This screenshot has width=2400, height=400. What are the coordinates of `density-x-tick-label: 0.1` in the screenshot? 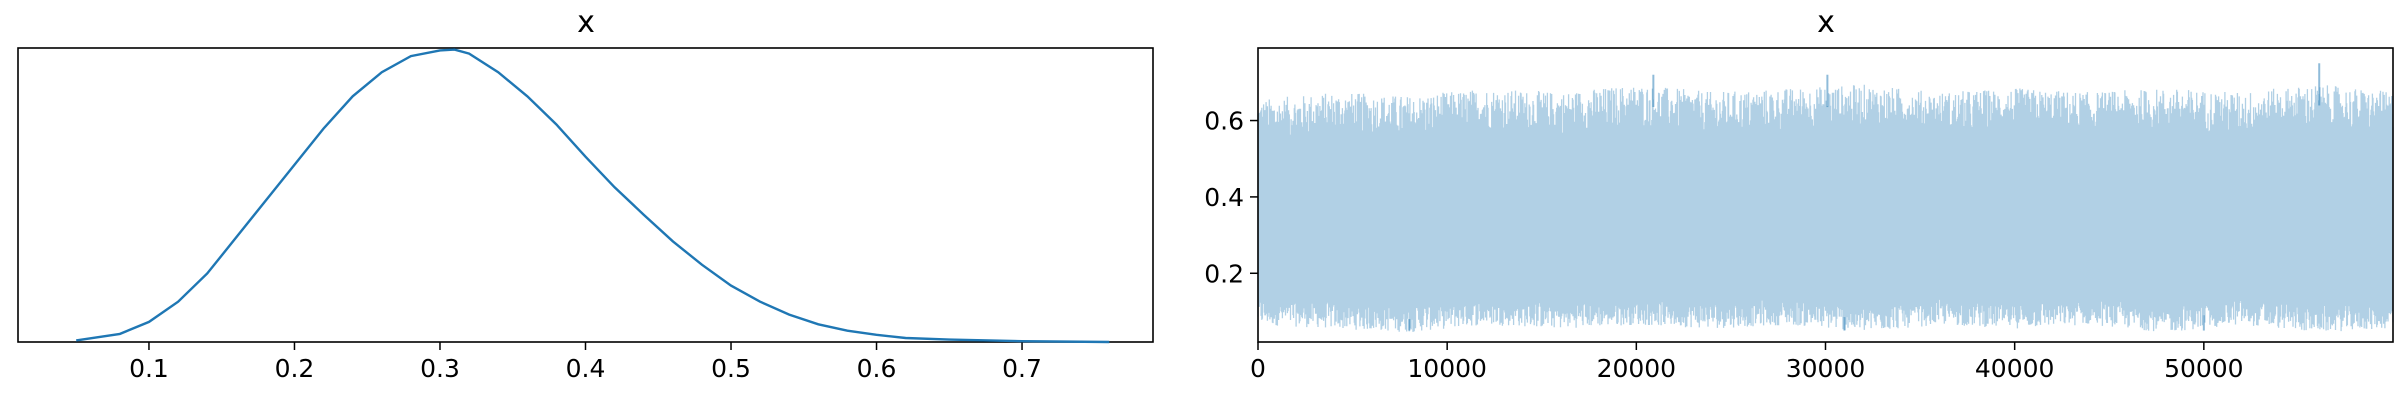 It's located at (149, 368).